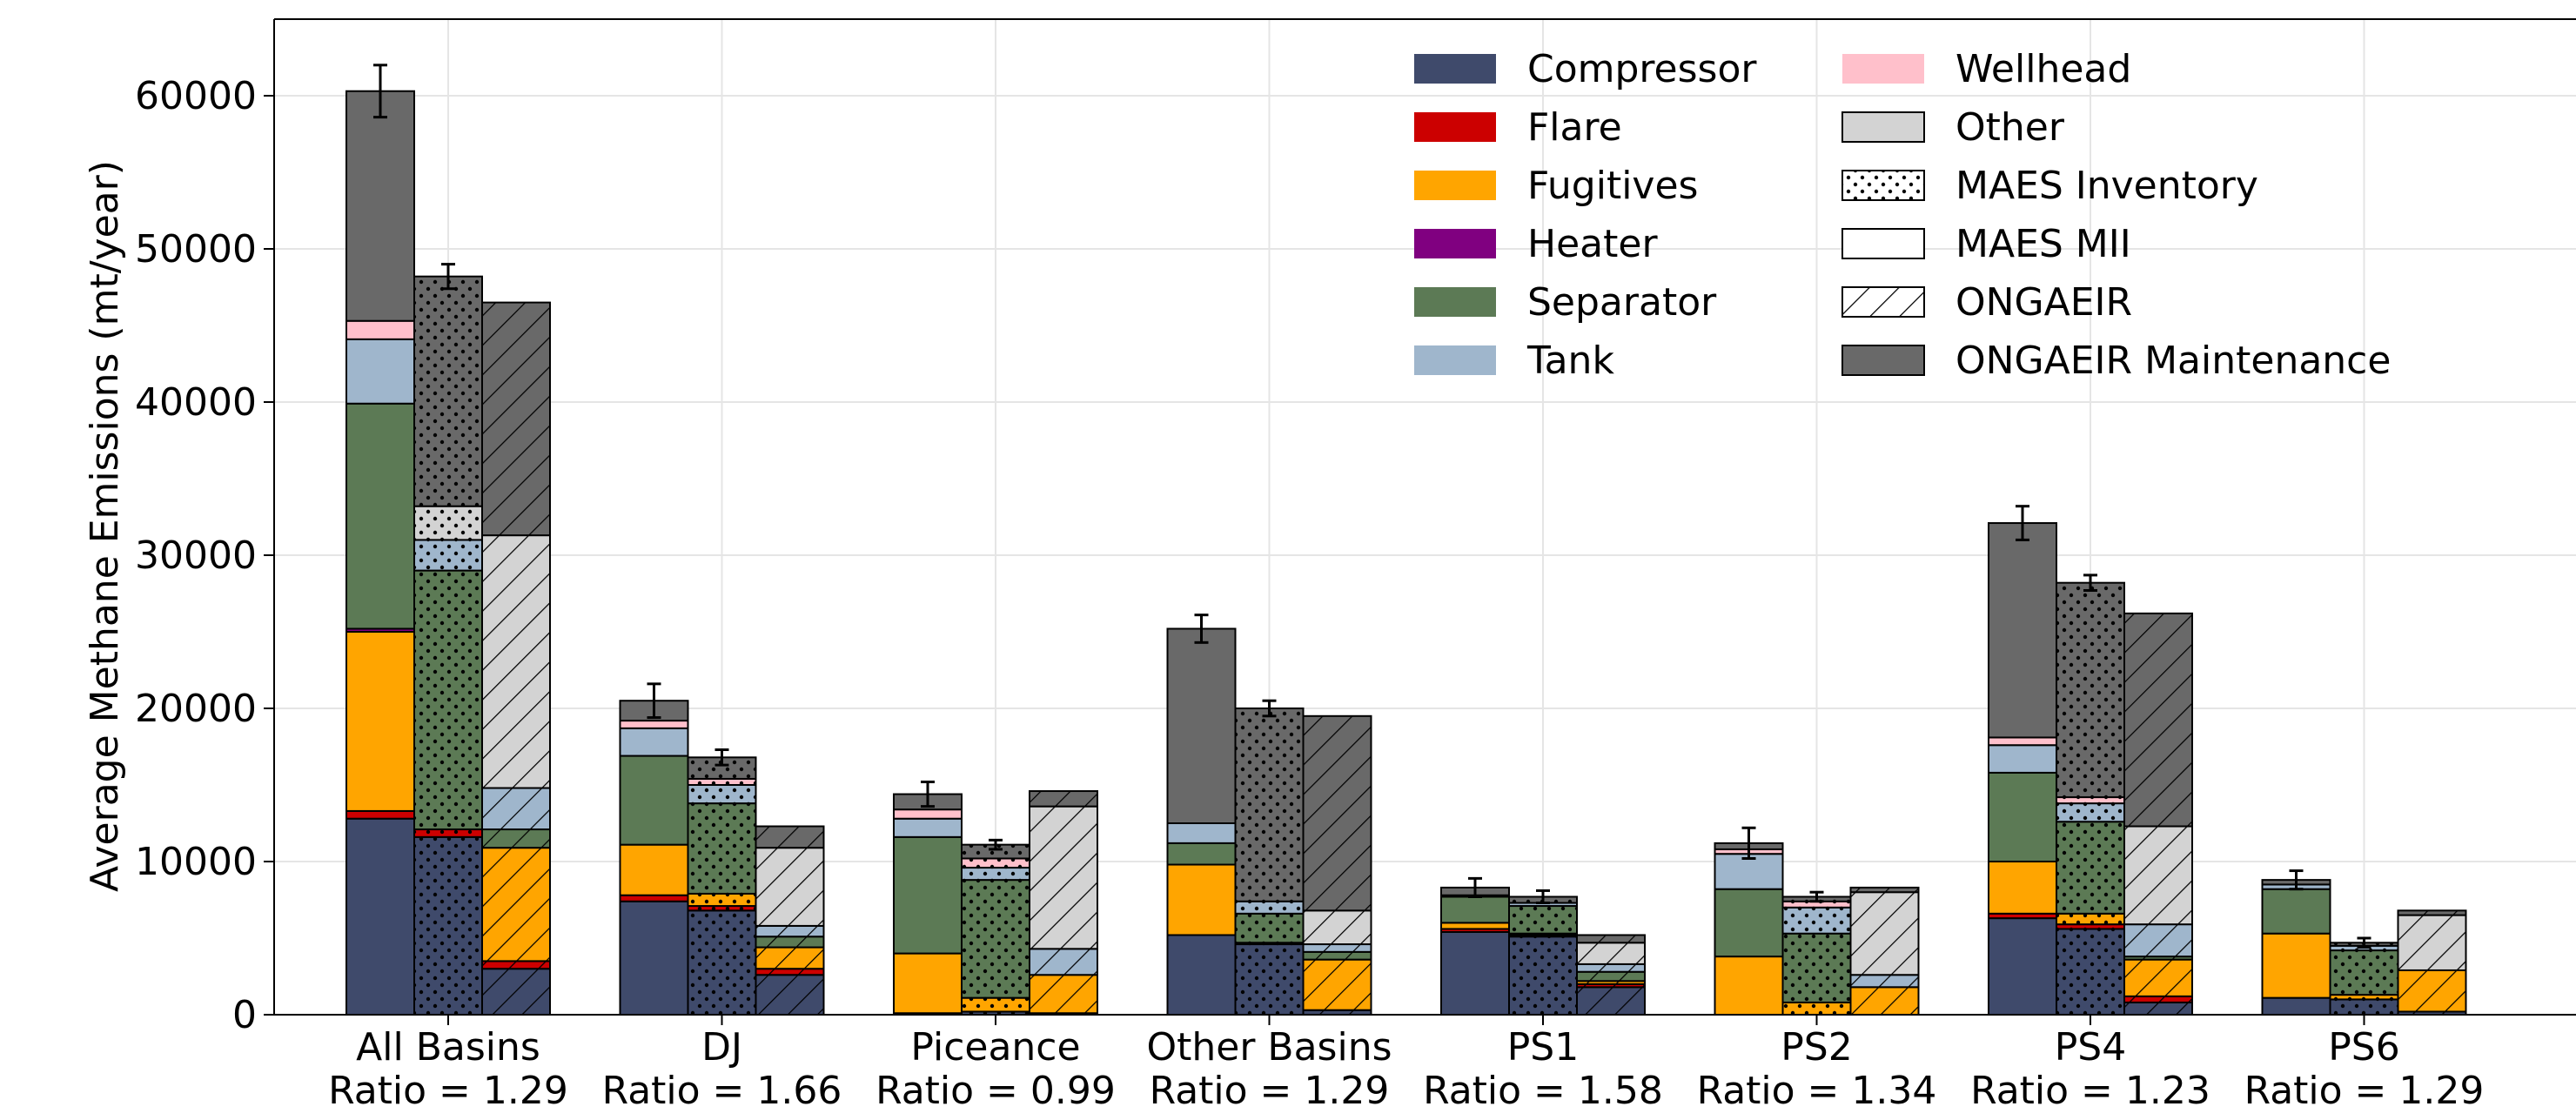 The width and height of the screenshot is (2576, 1120). I want to click on y-tick-label: 40000, so click(196, 402).